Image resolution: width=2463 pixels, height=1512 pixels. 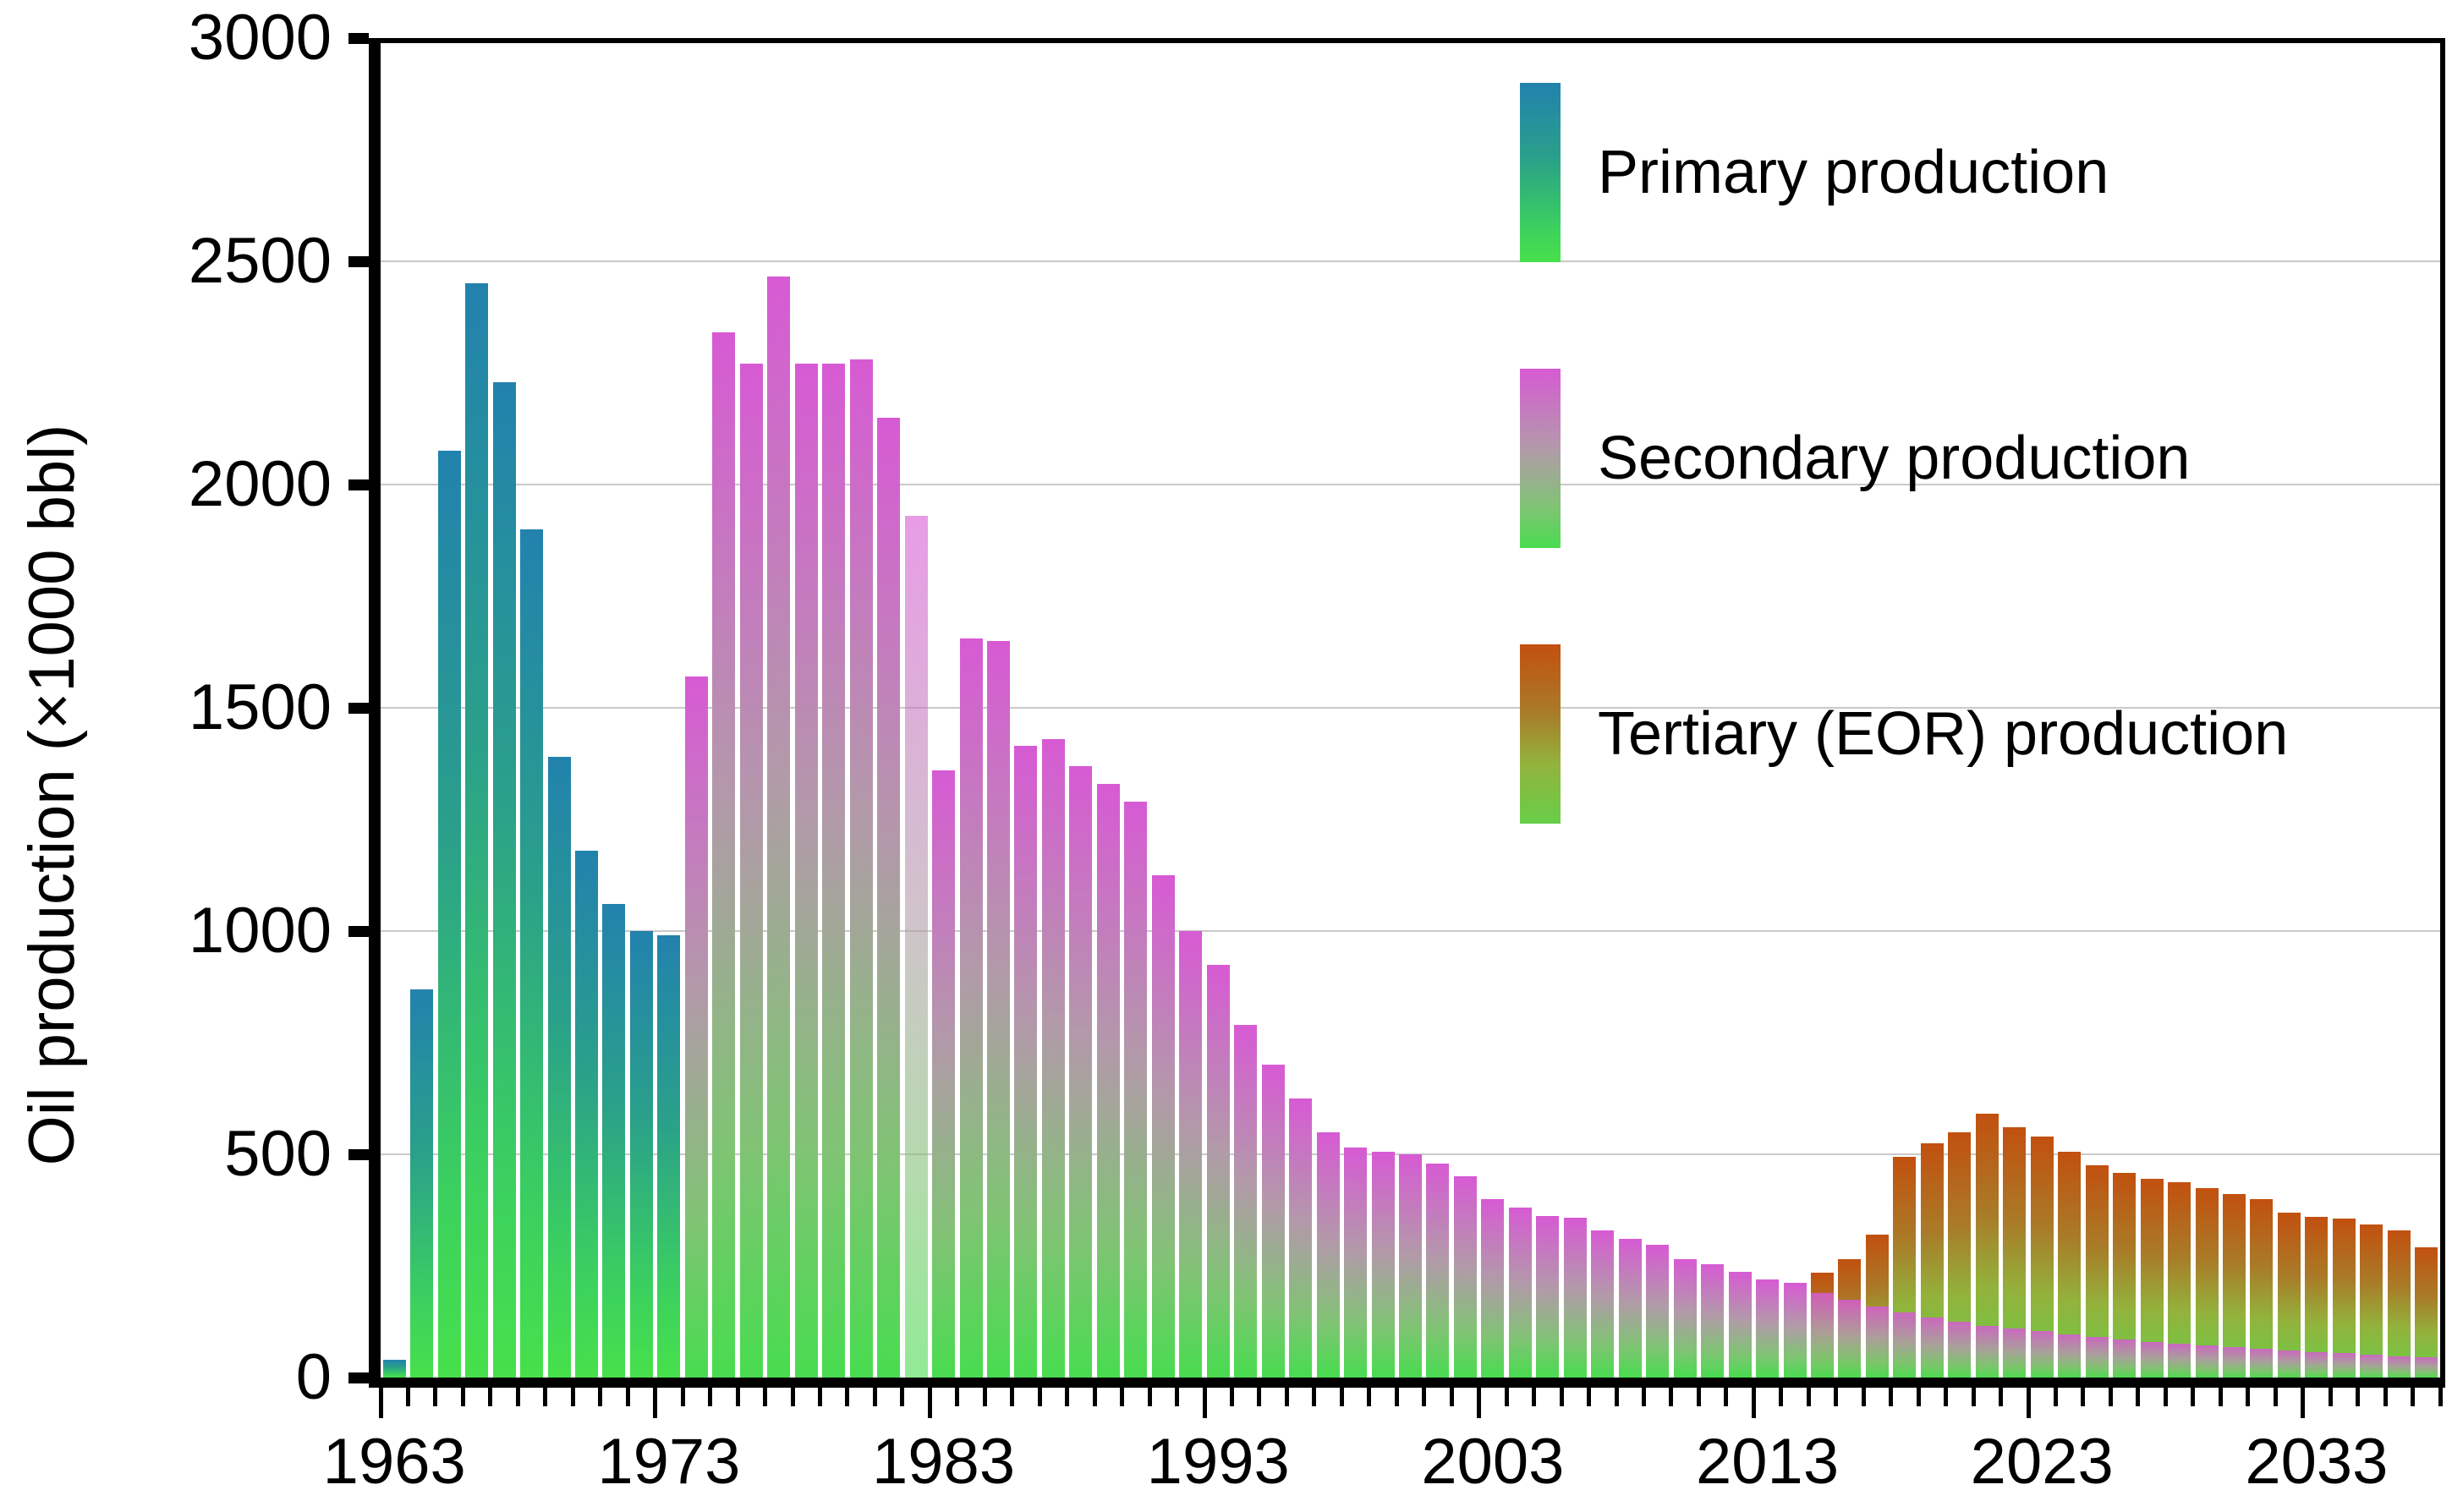 What do you see at coordinates (2317, 1297) in the screenshot?
I see `bar-tertiary-2033` at bounding box center [2317, 1297].